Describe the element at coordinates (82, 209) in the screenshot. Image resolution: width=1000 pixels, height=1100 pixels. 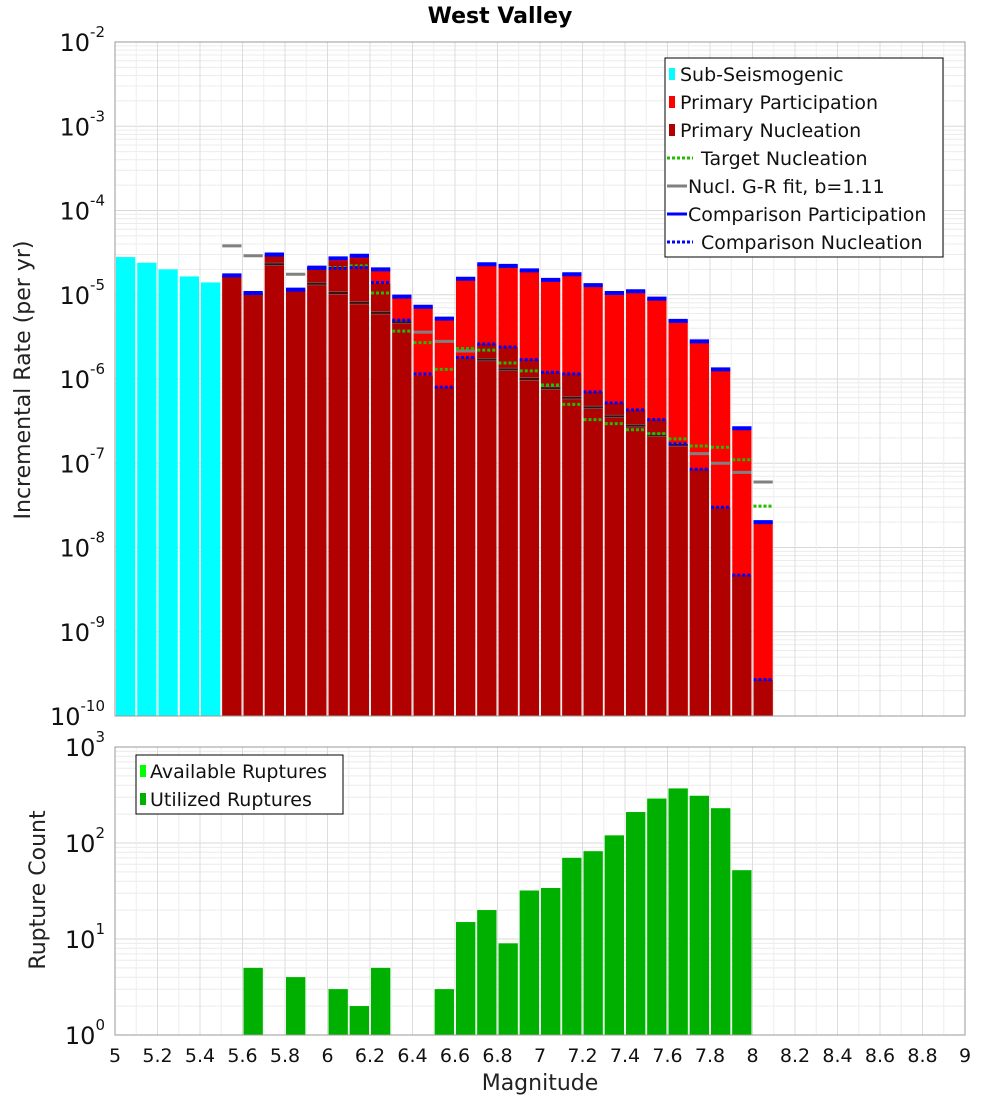
I see `top-y-tick-label: 10⁻⁴` at that location.